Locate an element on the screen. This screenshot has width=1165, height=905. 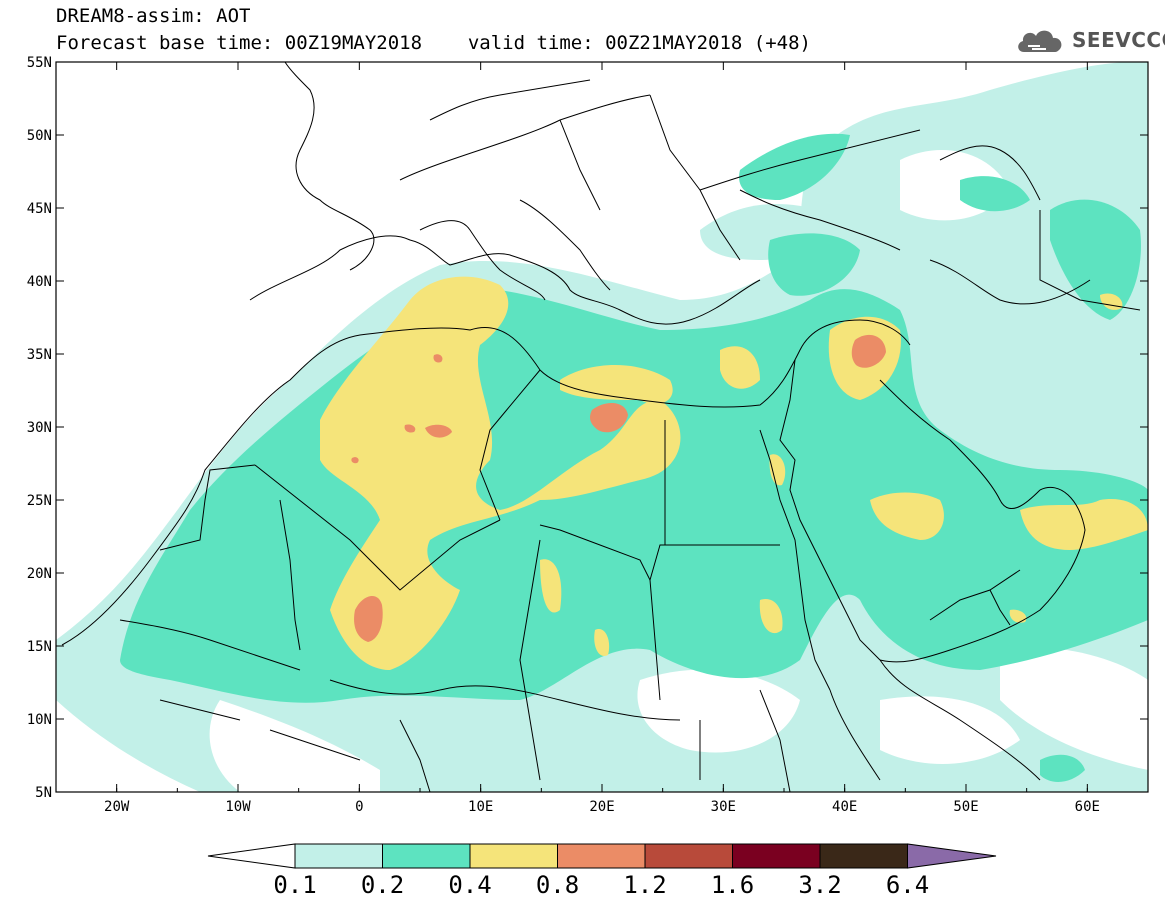
base-time: Forecast base time: 00Z19MAY2018 is located at coordinates (239, 43).